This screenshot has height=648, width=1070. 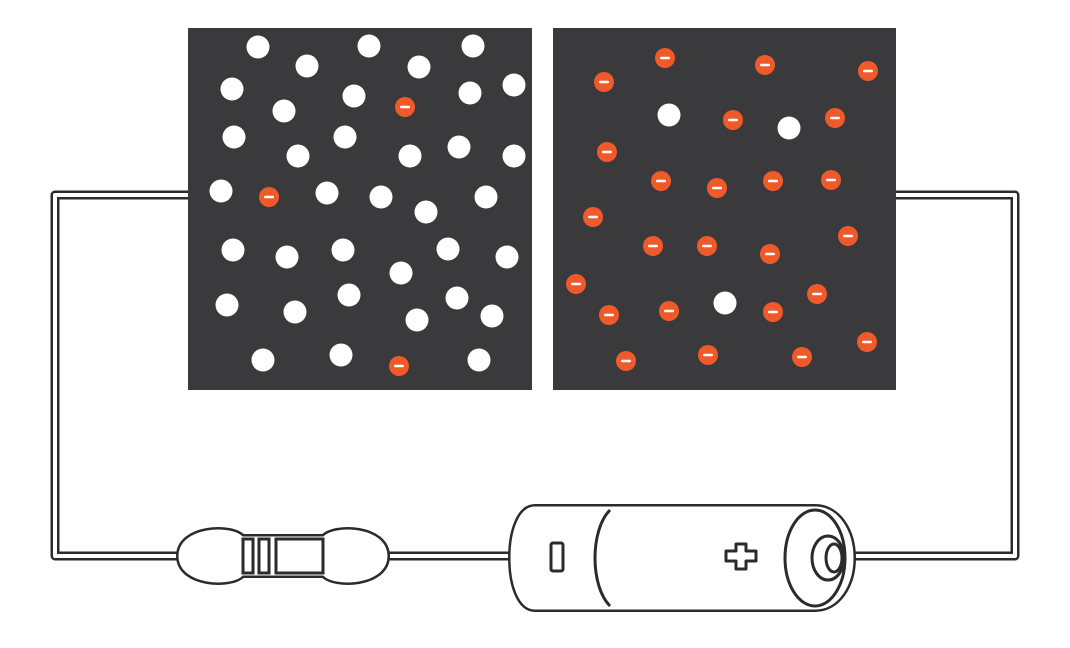 What do you see at coordinates (283, 556) in the screenshot?
I see `resistor` at bounding box center [283, 556].